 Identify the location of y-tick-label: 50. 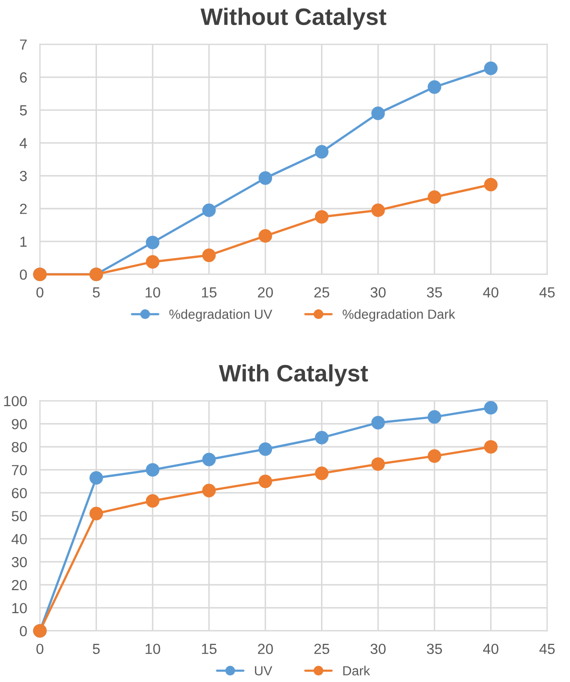
(19, 516).